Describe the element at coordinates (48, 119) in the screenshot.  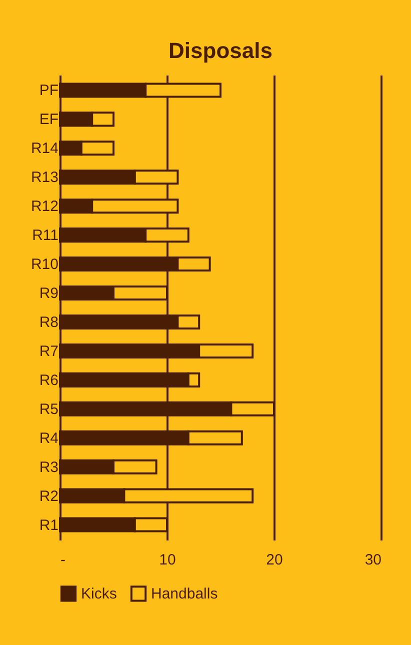
I see `y-tick-label: EF` at that location.